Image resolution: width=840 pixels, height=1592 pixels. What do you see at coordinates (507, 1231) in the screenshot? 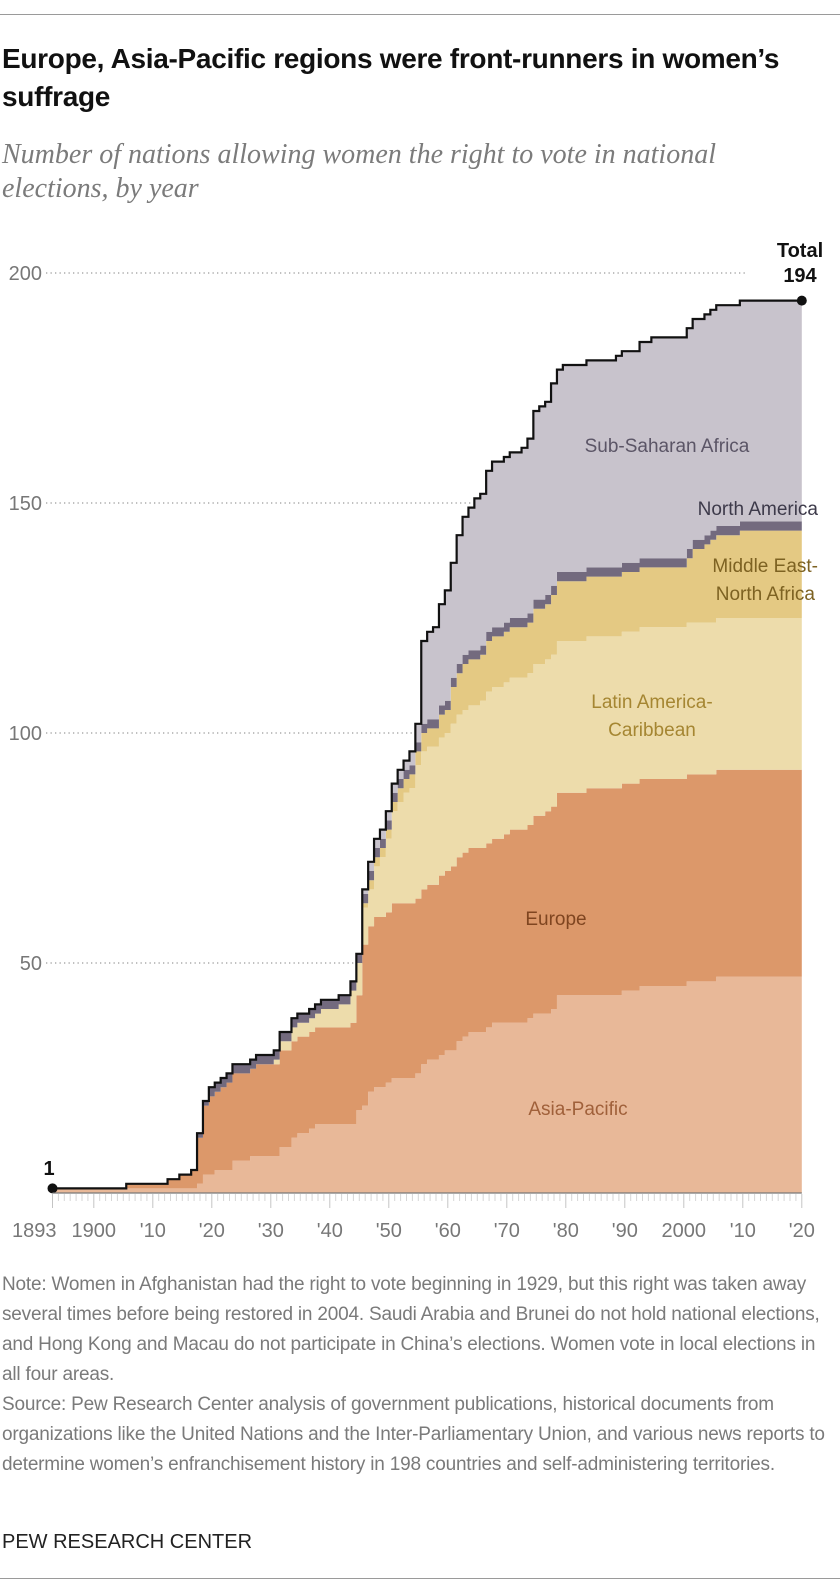
I see `x-tick-label: '70` at bounding box center [507, 1231].